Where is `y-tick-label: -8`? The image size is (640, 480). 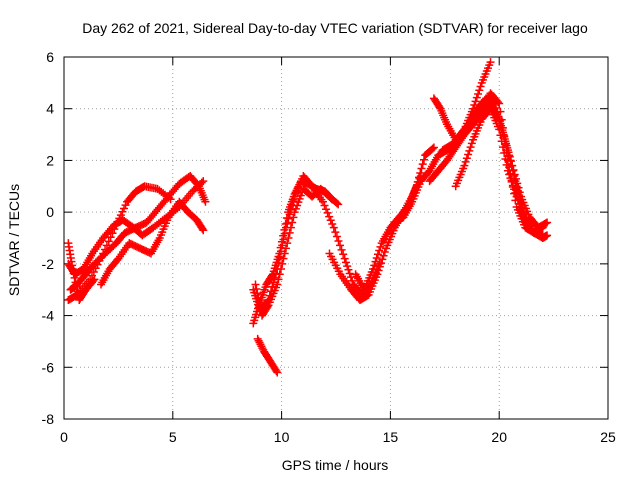 y-tick-label: -8 is located at coordinates (48, 419).